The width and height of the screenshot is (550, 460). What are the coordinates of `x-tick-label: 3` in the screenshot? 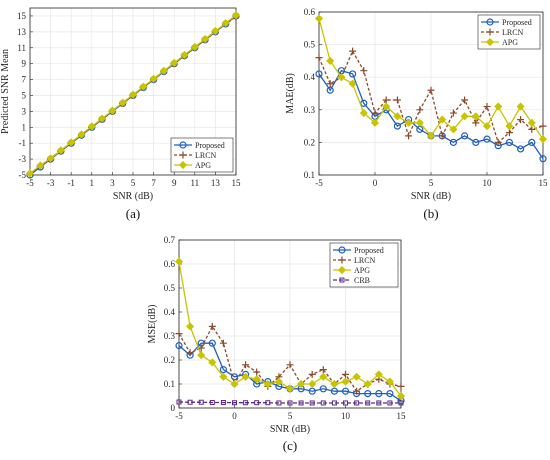 It's located at (112, 183).